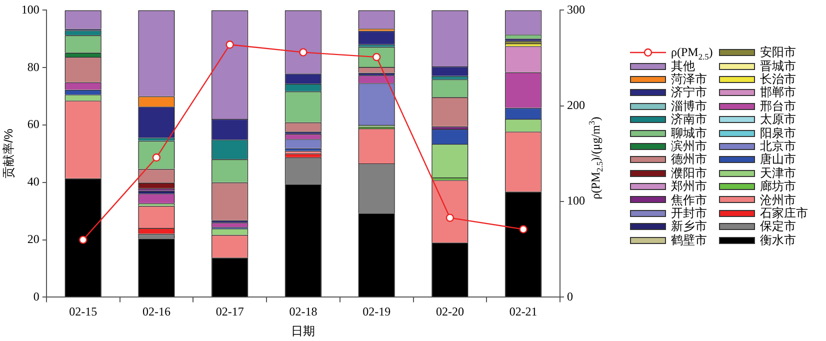  Describe the element at coordinates (450, 311) in the screenshot. I see `x-tick-label: 02-20` at that location.